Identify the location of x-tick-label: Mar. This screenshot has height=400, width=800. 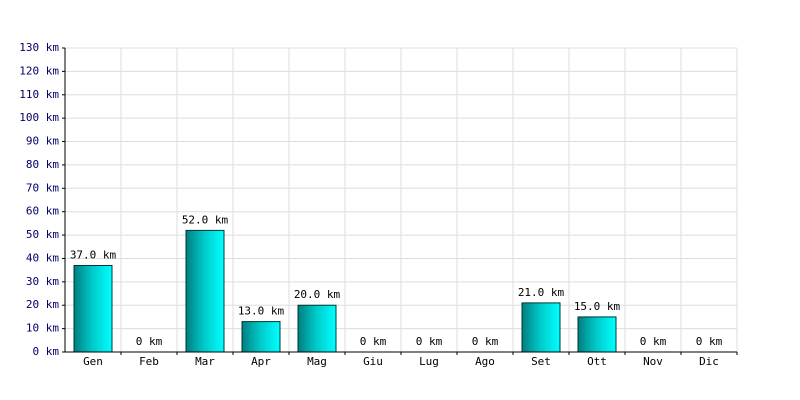
(205, 361).